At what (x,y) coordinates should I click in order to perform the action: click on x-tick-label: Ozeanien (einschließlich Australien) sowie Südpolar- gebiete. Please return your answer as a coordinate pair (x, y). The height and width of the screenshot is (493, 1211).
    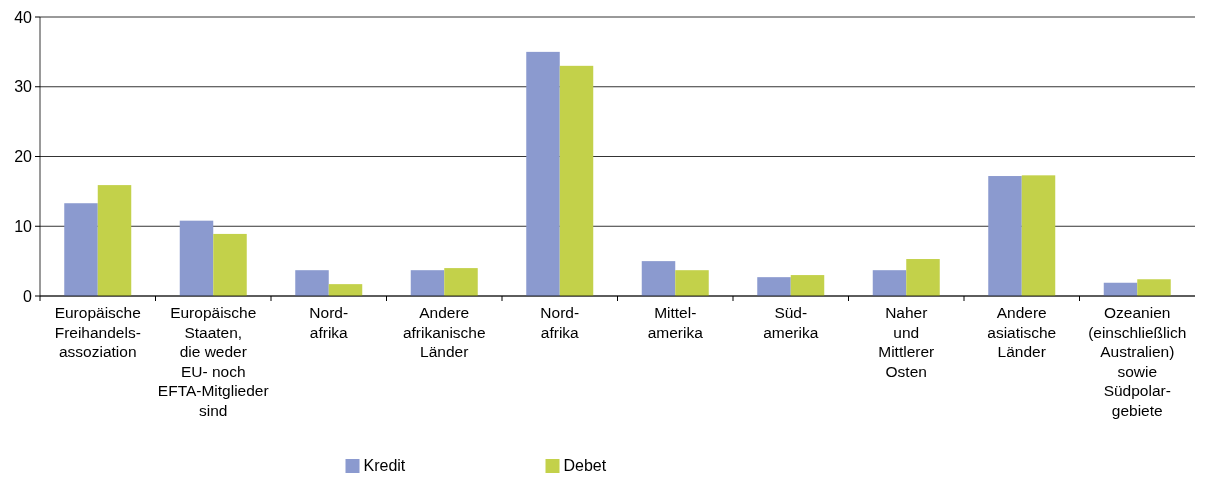
    Looking at the image, I should click on (1137, 361).